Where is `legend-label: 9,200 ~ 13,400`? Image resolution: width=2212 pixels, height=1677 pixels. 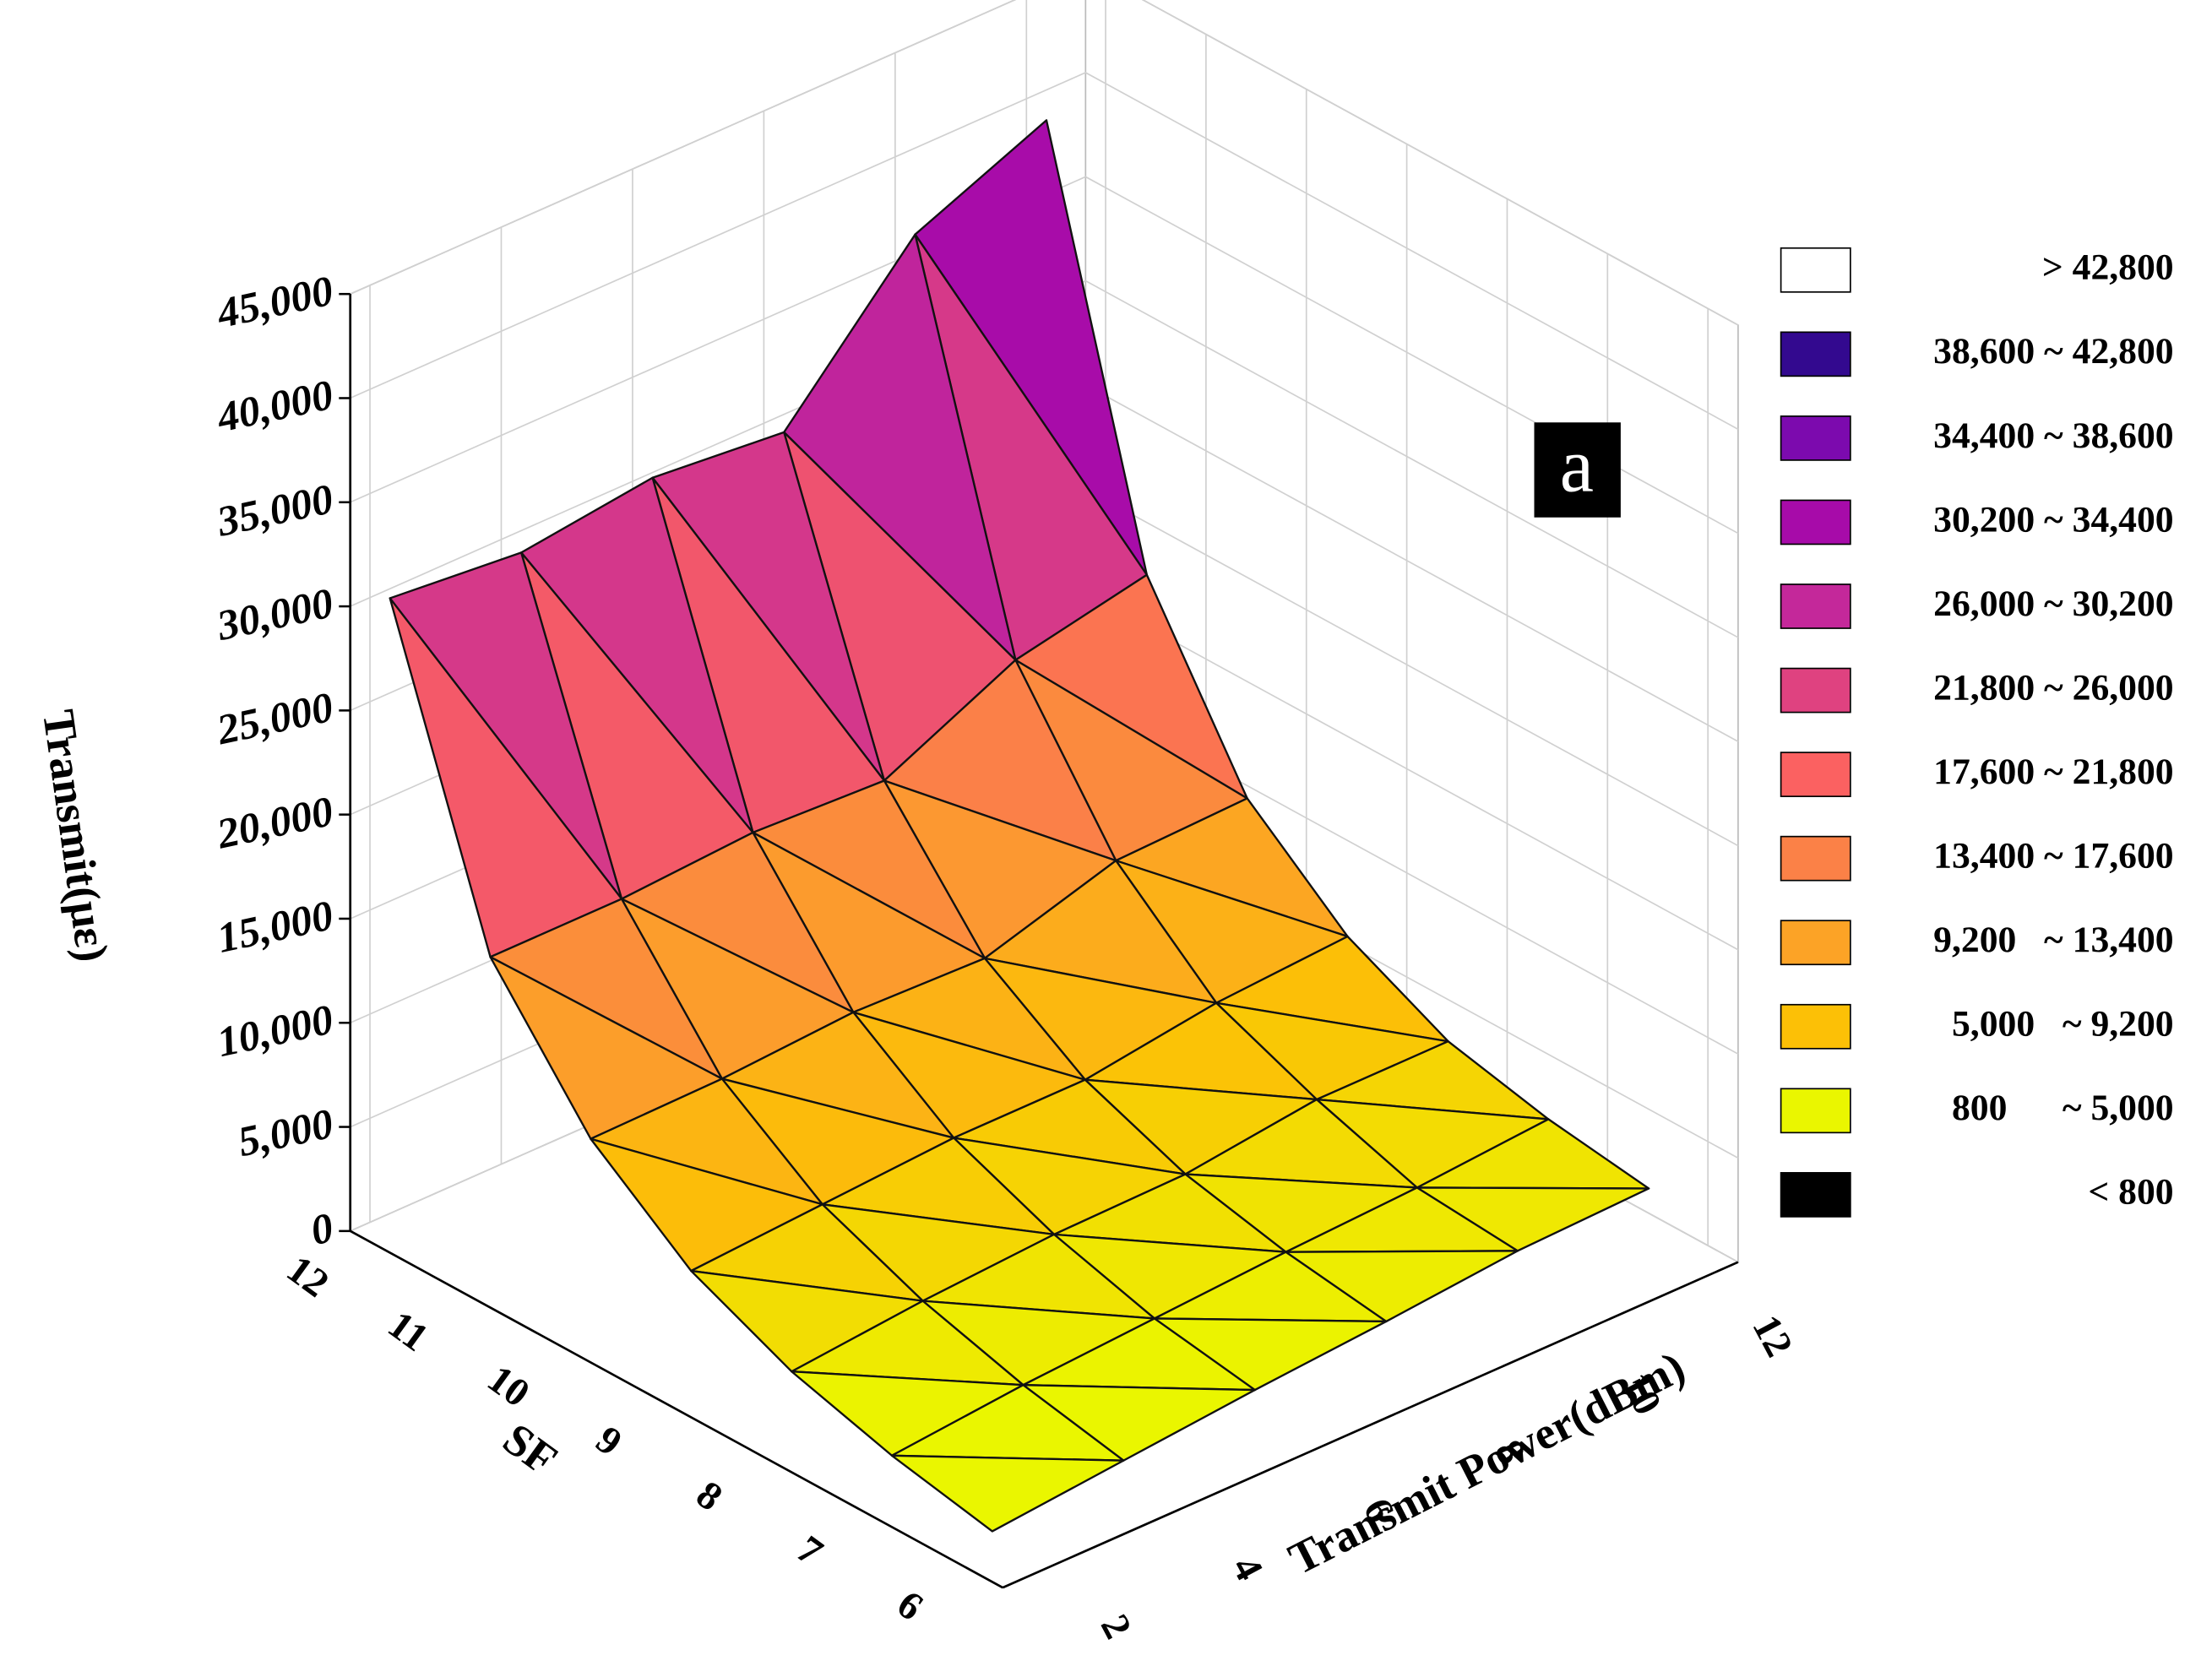
legend-label: 9,200 ~ 13,400 is located at coordinates (2053, 940).